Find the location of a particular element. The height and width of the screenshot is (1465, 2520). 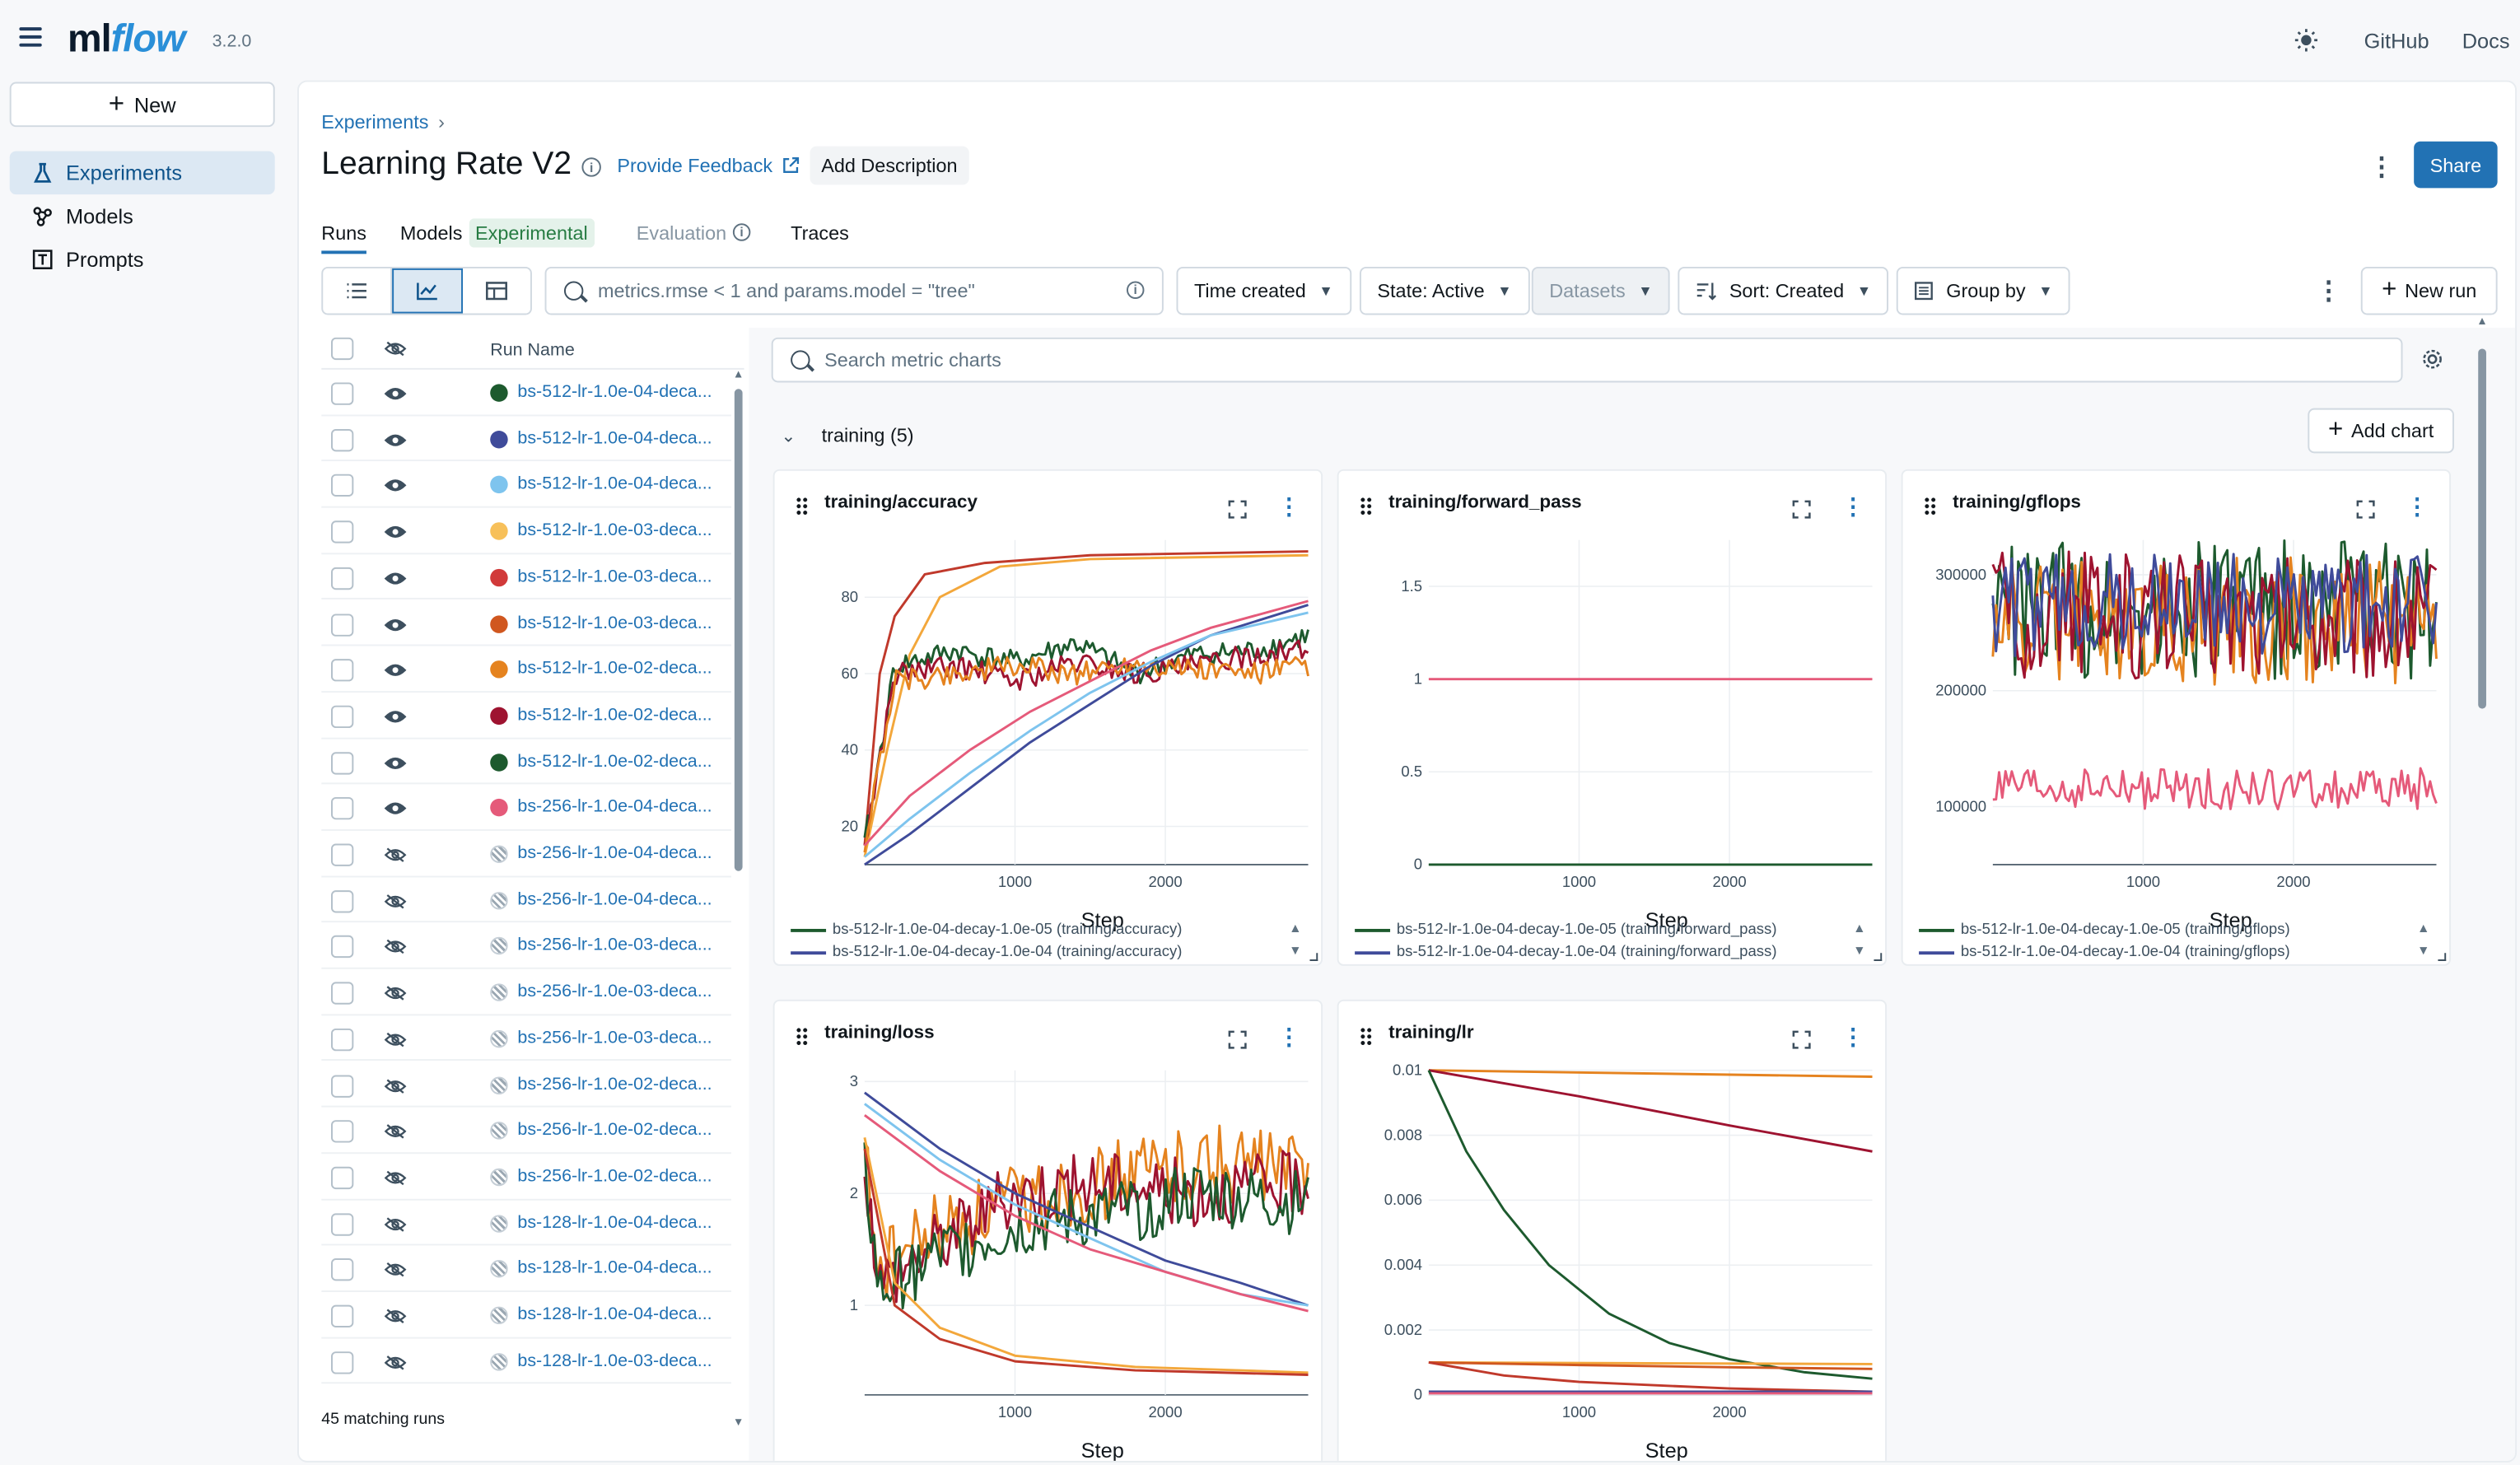

chart-view-icon is located at coordinates (428, 291).